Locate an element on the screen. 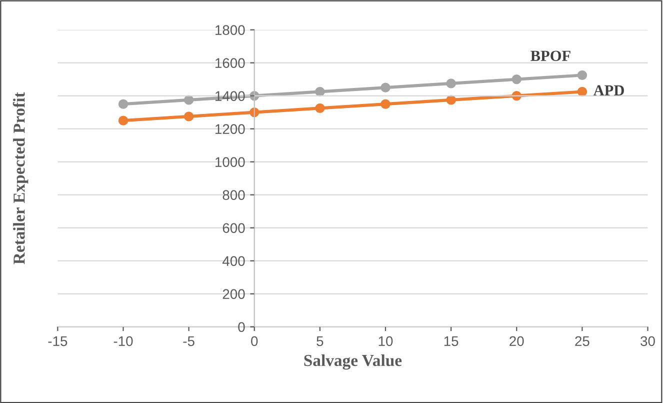 This screenshot has width=663, height=403. x-axis-title: Salvage Value is located at coordinates (353, 362).